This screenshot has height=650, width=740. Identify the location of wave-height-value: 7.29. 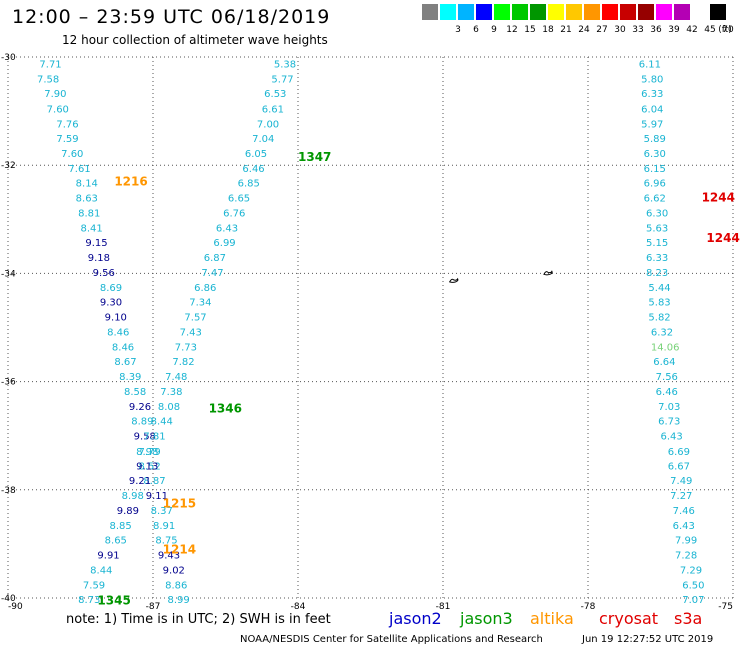
(691, 570).